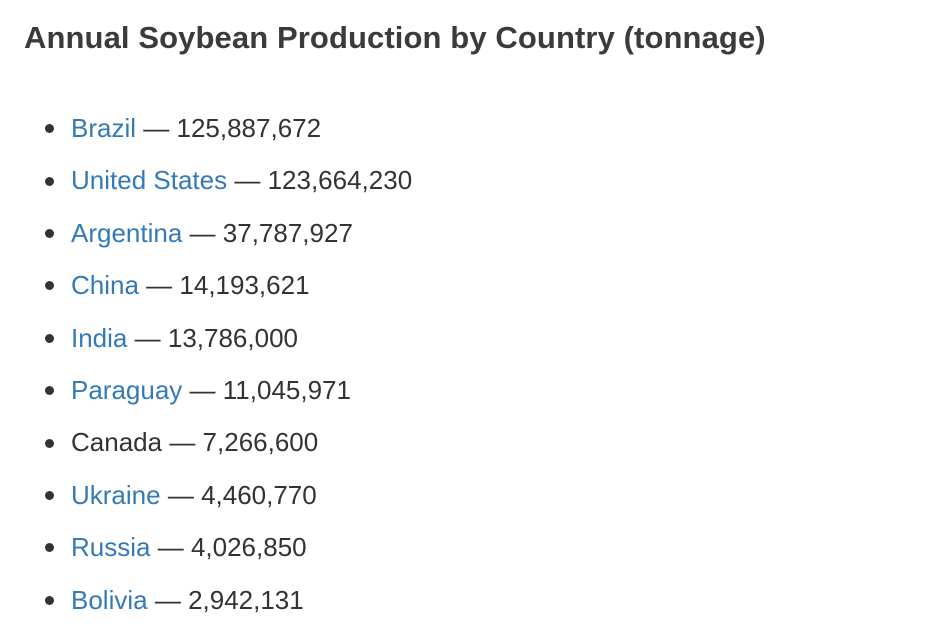 This screenshot has width=936, height=626. What do you see at coordinates (111, 547) in the screenshot?
I see `country-link: Russia` at bounding box center [111, 547].